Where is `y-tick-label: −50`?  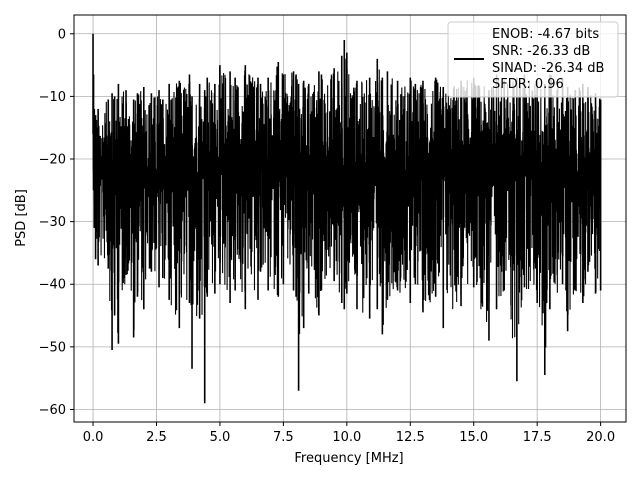
y-tick-label: −50 is located at coordinates (52, 347).